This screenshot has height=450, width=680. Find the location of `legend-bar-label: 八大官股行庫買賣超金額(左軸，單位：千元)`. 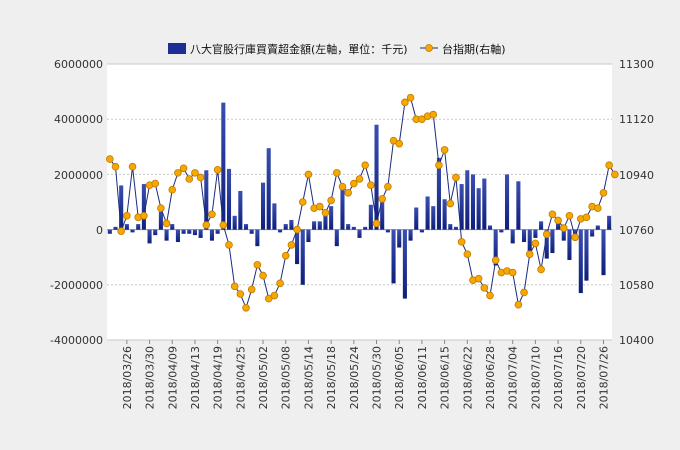

legend-bar-label: 八大官股行庫買賣超金額(左軸，單位：千元) is located at coordinates (299, 49).